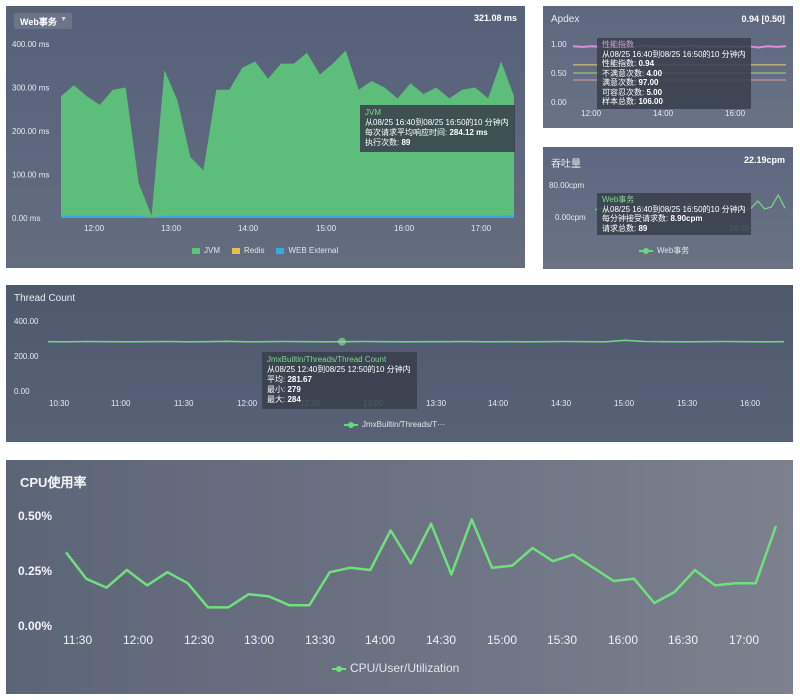 The image size is (800, 700). What do you see at coordinates (744, 640) in the screenshot?
I see `x-tick-label: 17:00` at bounding box center [744, 640].